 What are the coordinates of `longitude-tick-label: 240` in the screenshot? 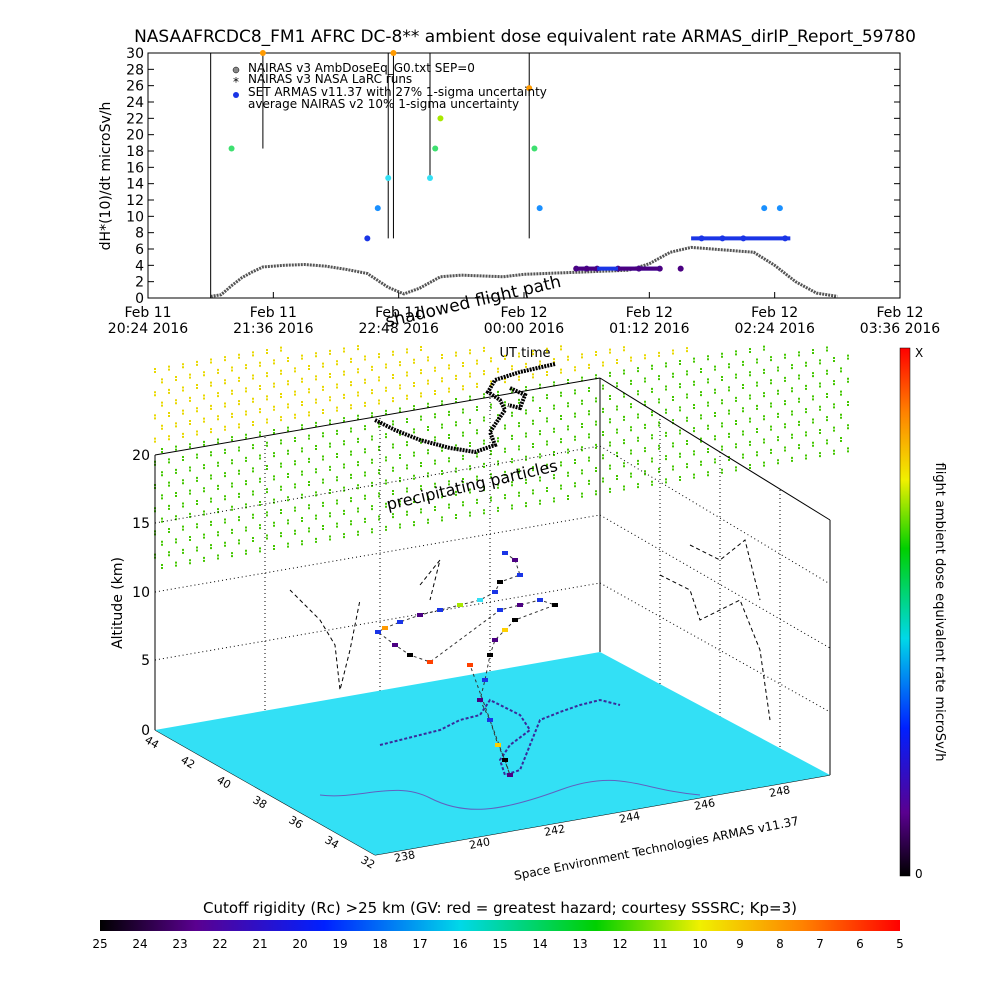 It's located at (479, 843).